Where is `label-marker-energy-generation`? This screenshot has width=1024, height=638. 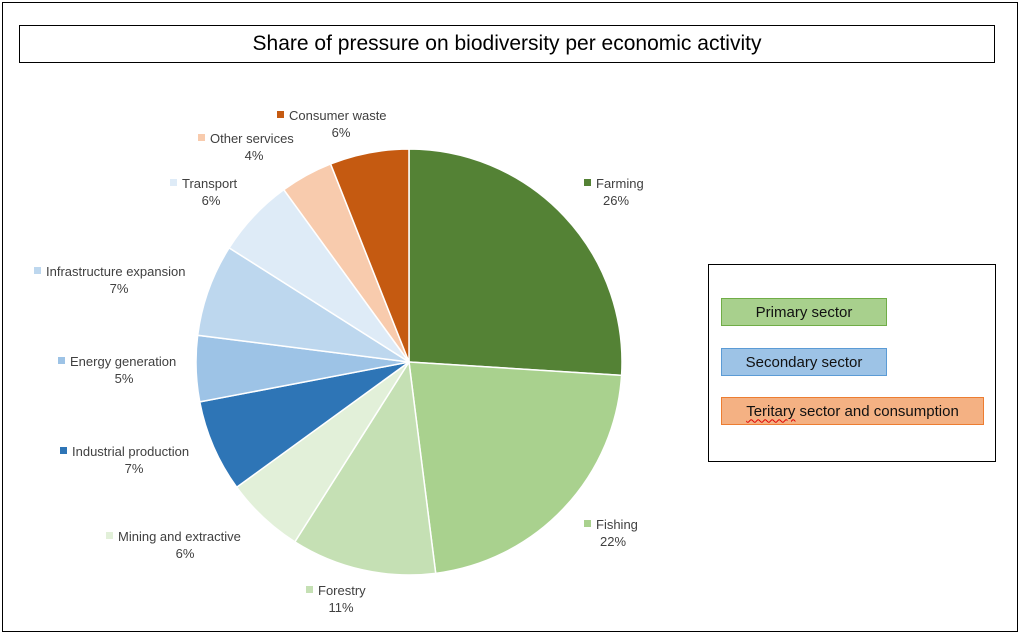 label-marker-energy-generation is located at coordinates (61, 360).